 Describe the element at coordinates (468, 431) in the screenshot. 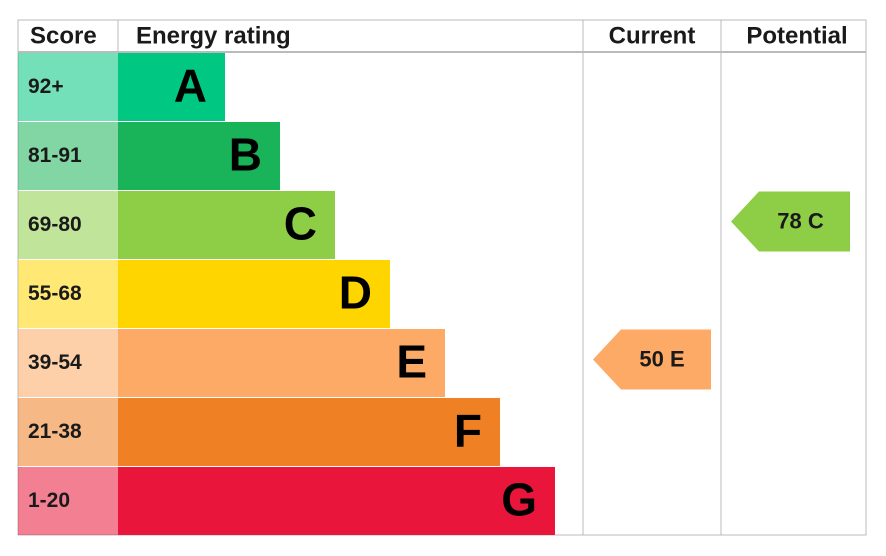

I see `band-letter: F` at that location.